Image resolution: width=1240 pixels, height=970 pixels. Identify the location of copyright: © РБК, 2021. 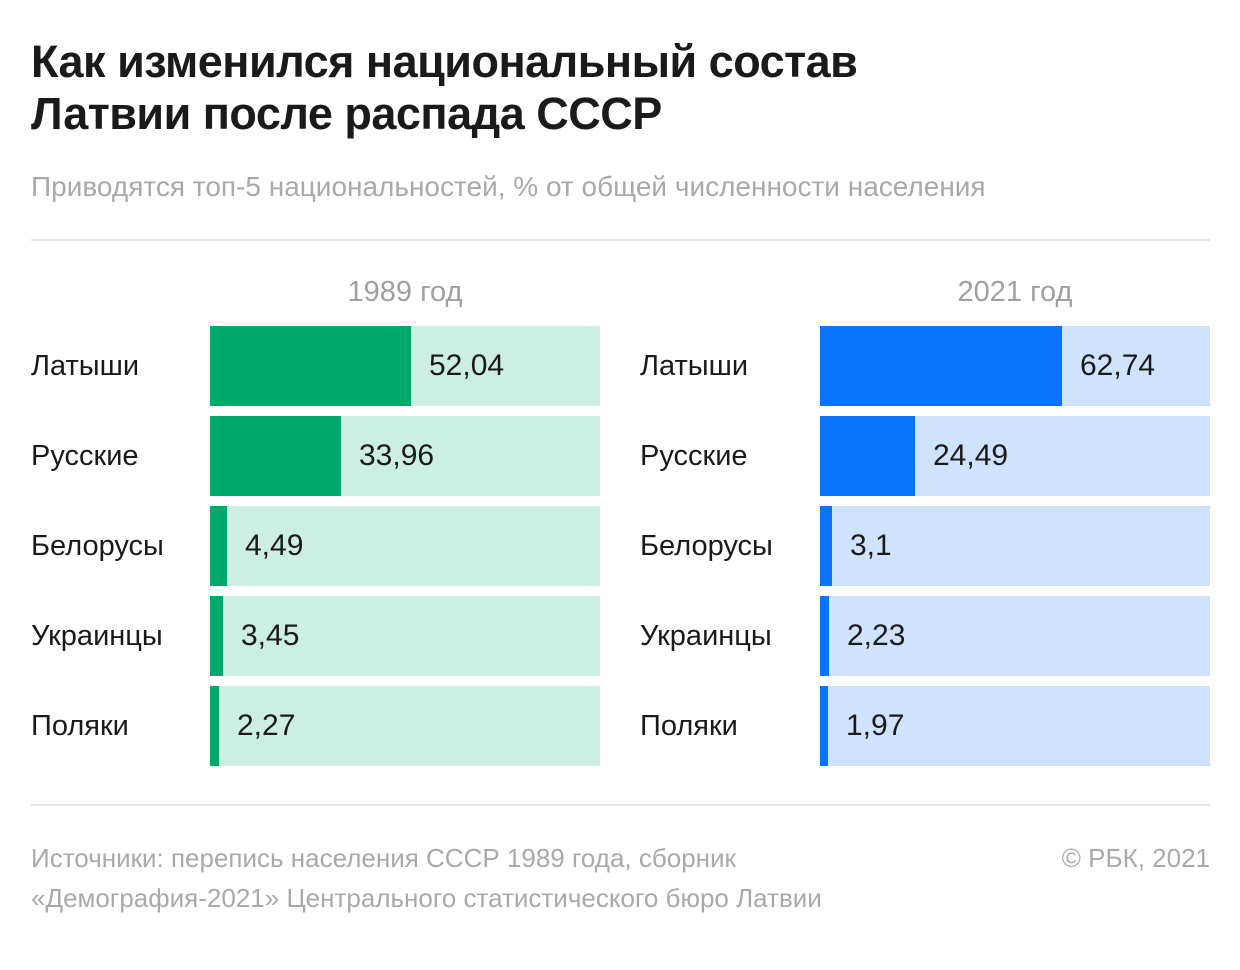
(1135, 858).